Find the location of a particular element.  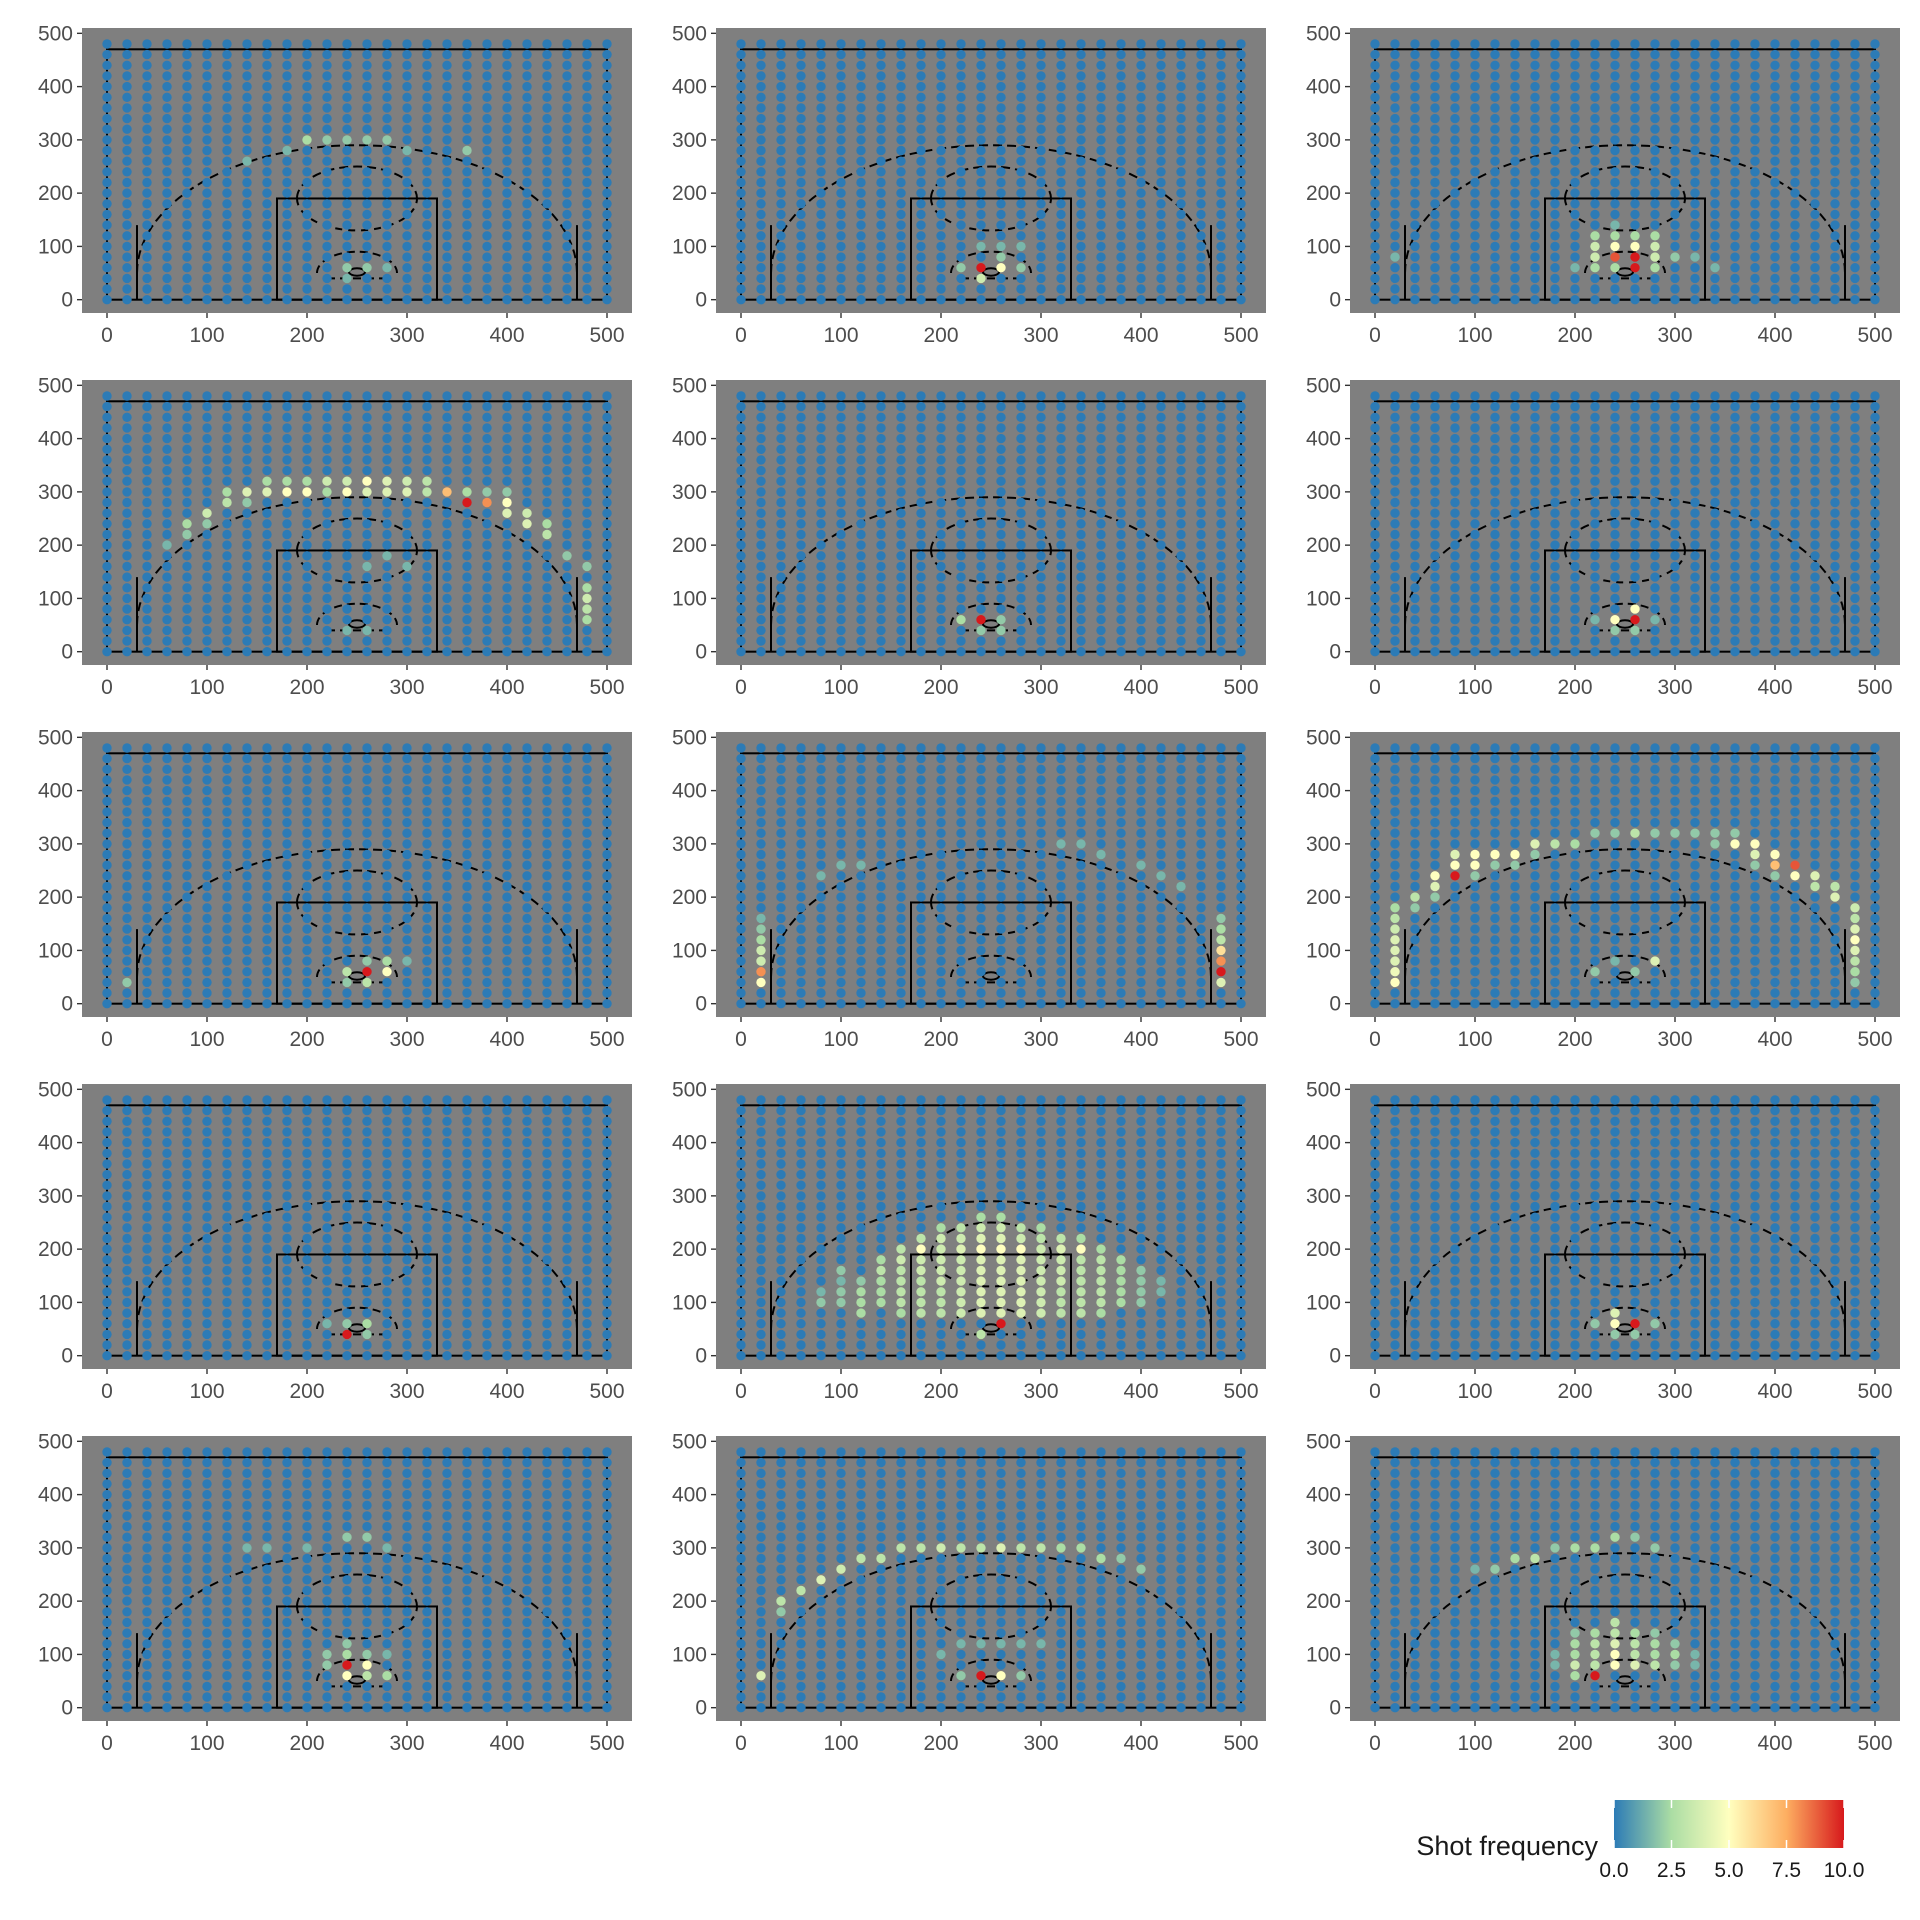

y-tick-label: 100 is located at coordinates (55, 950).